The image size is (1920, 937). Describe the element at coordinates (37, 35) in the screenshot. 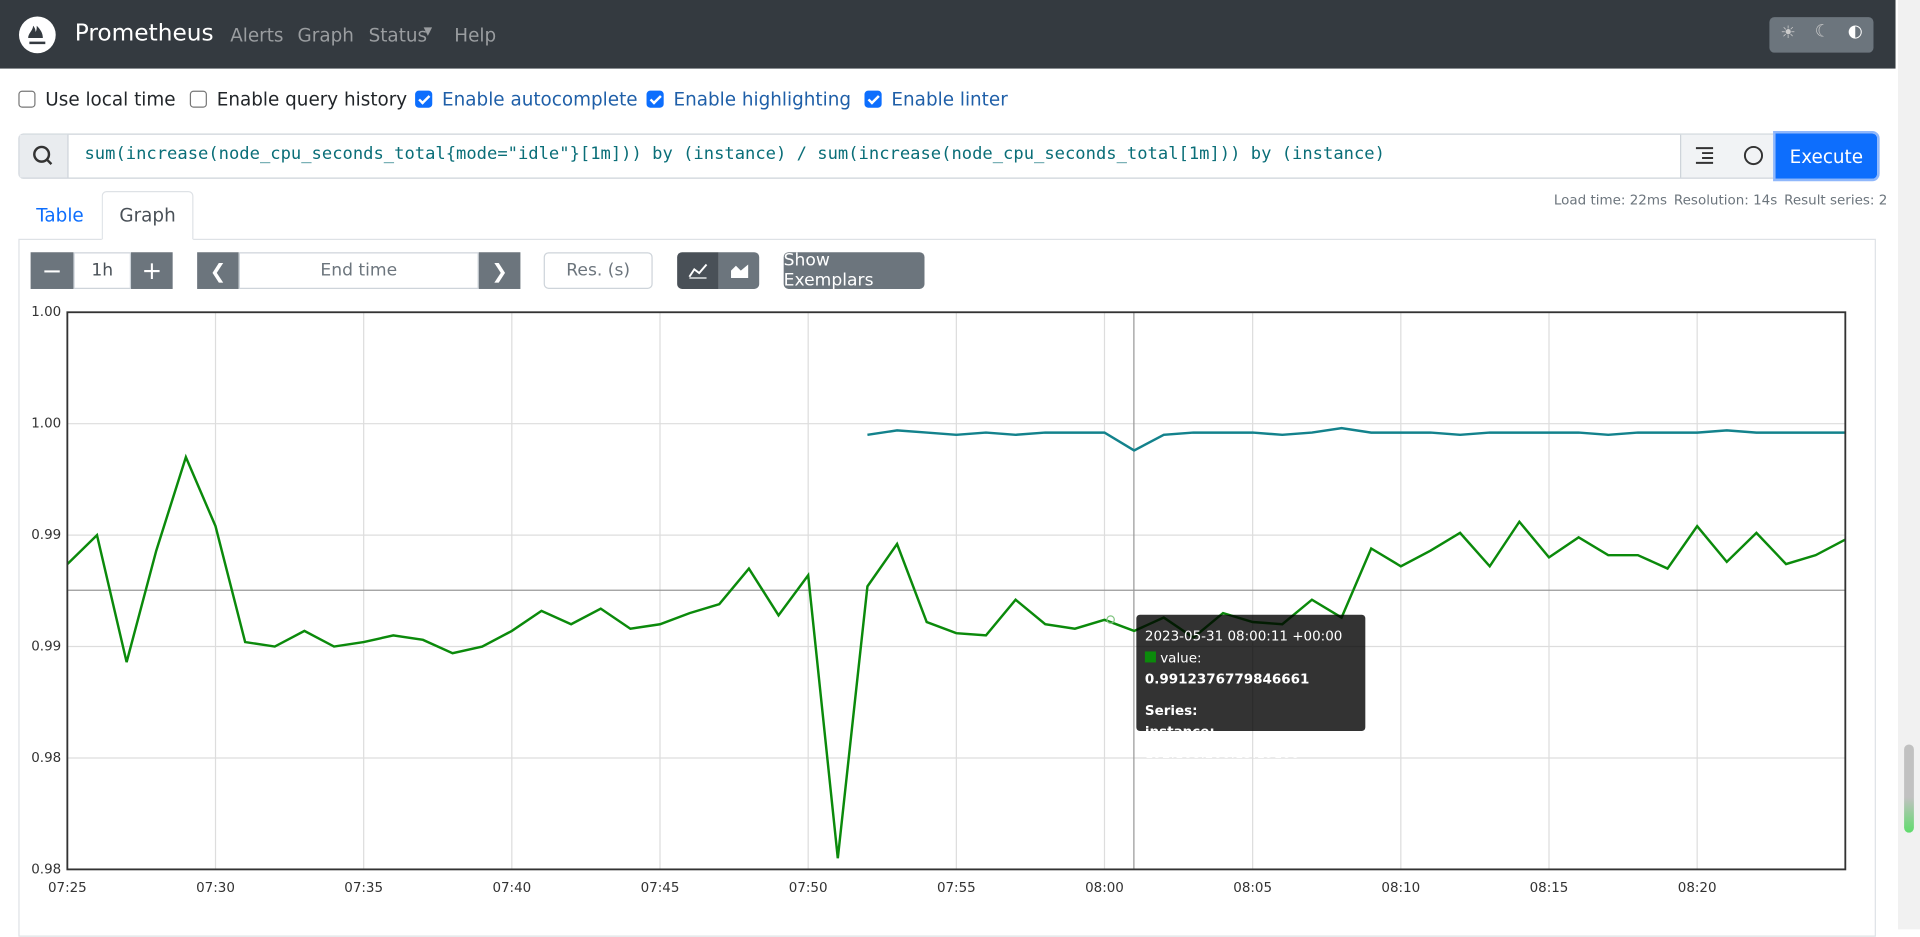

I see `logo` at that location.